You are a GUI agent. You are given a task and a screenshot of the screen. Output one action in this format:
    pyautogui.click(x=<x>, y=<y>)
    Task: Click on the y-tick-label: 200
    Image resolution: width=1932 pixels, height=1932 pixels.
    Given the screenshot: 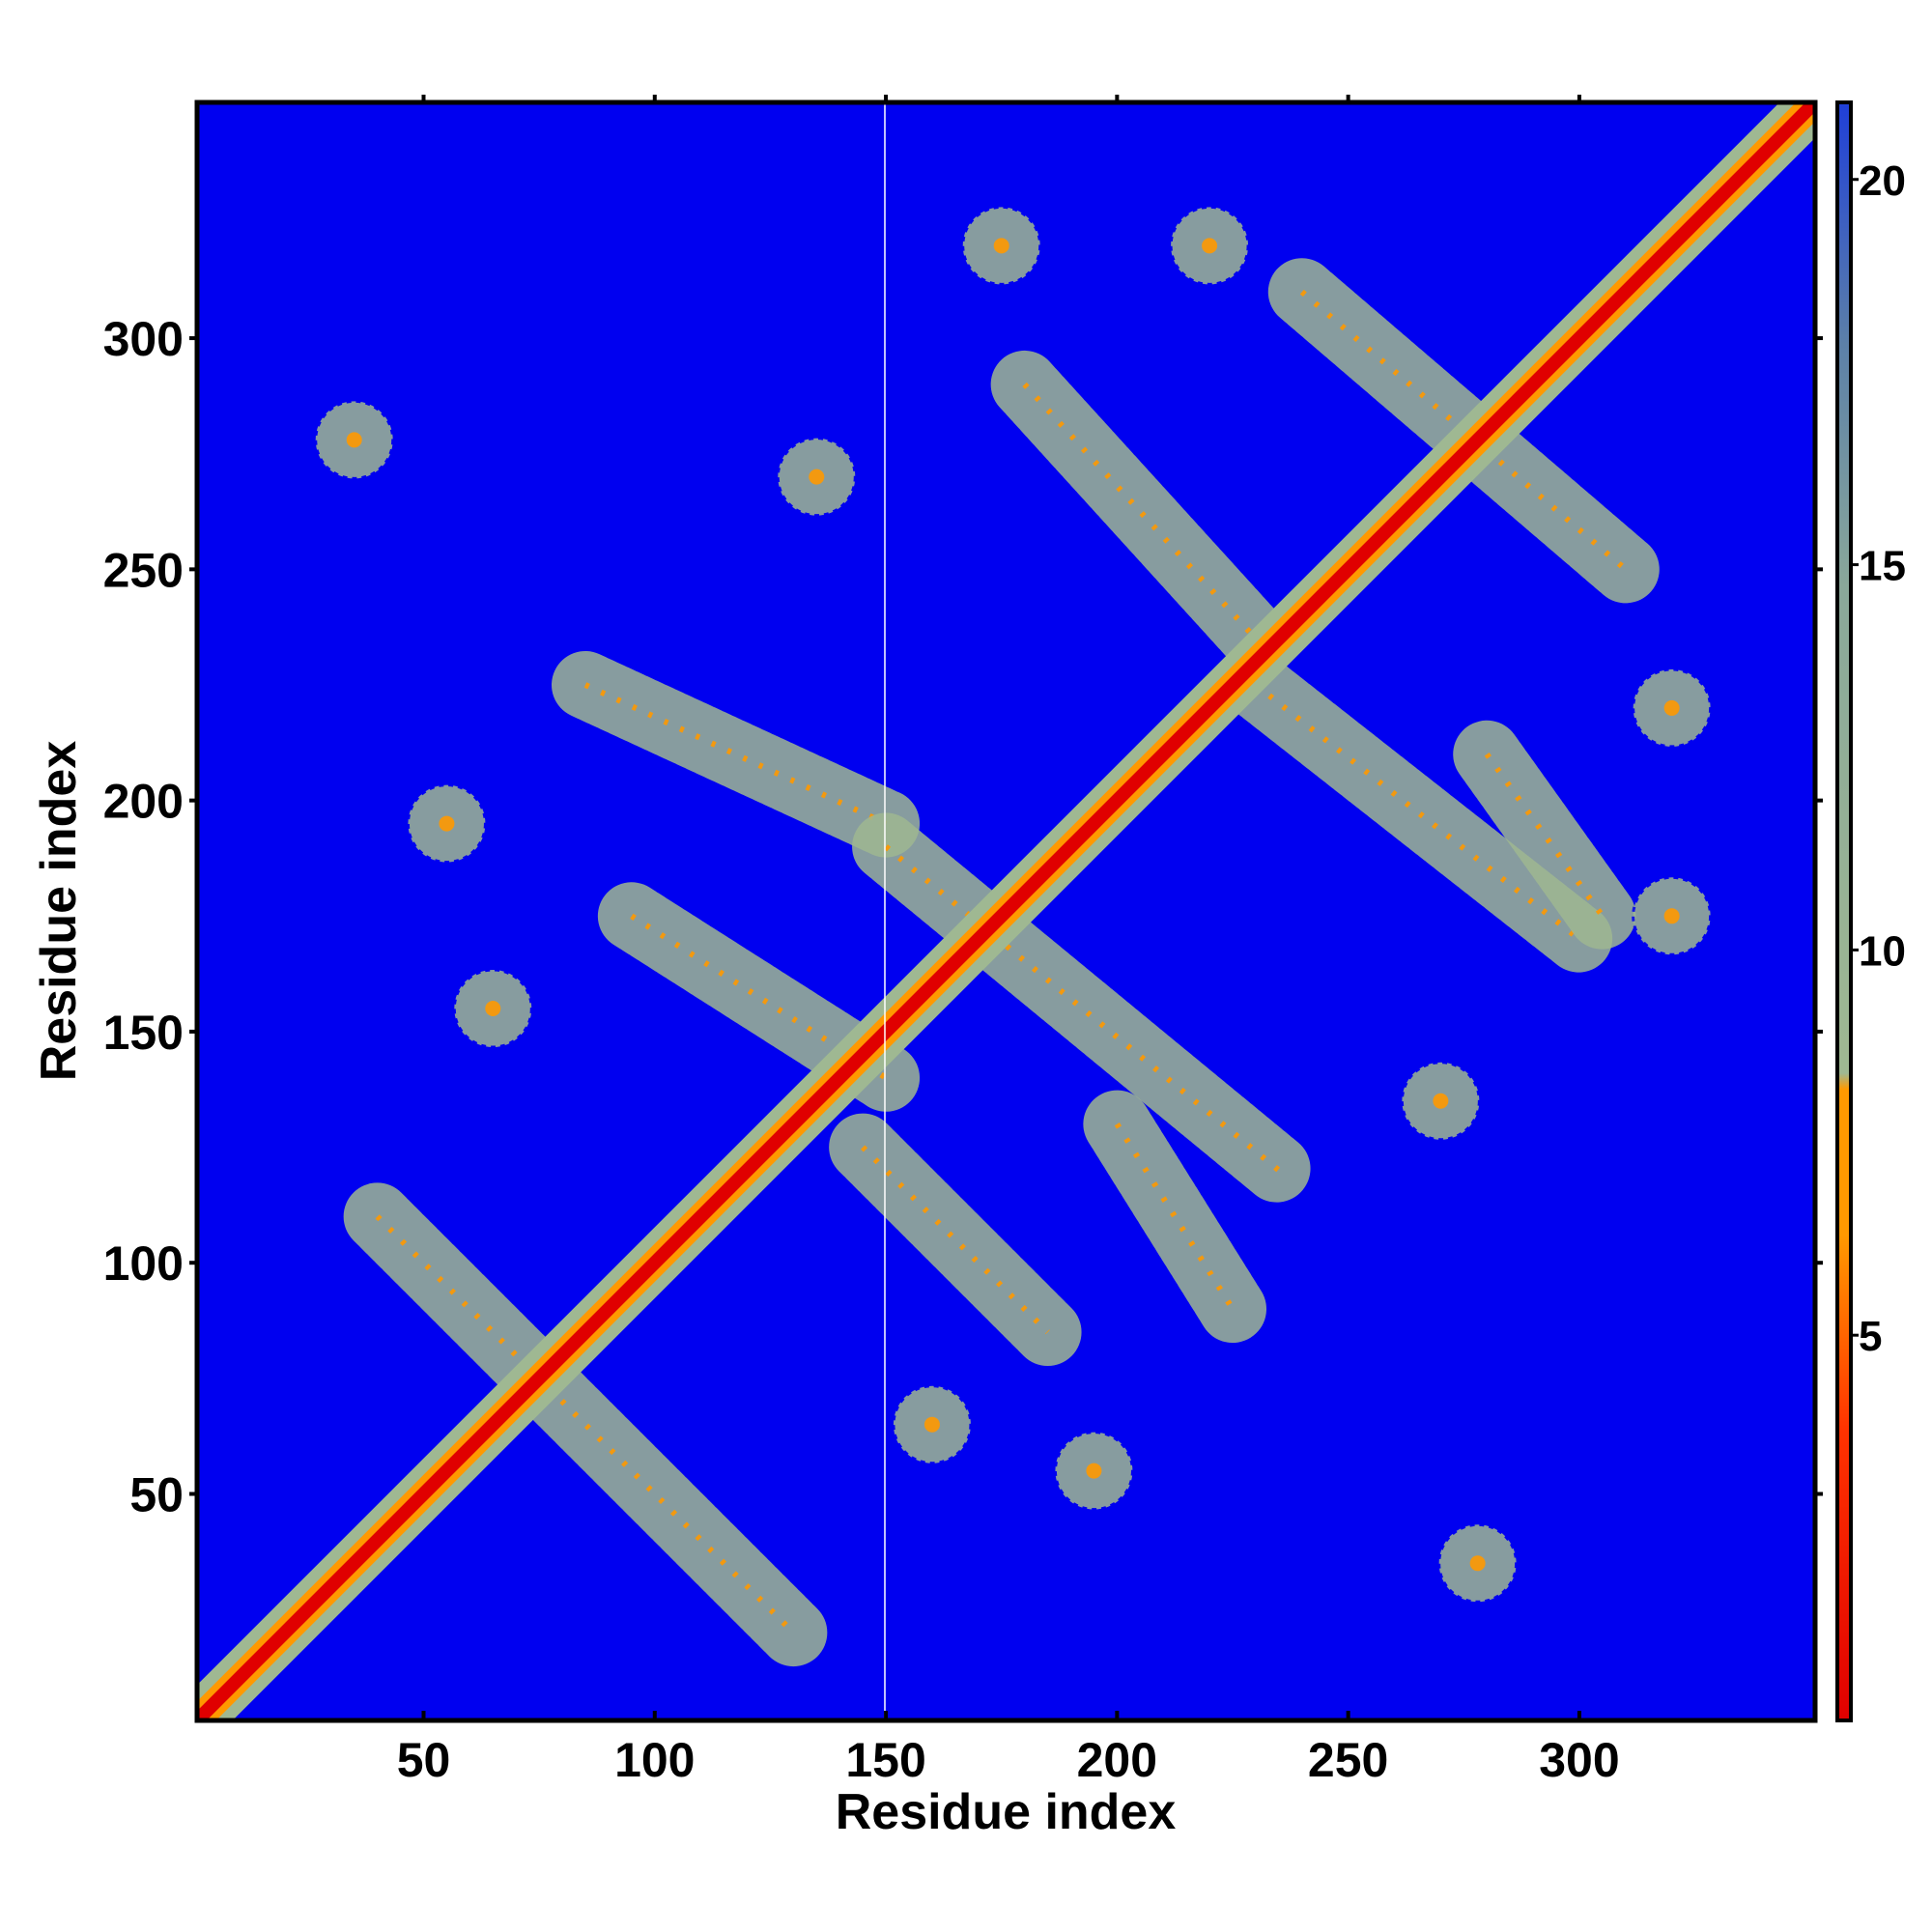 What is the action you would take?
    pyautogui.click(x=143, y=802)
    